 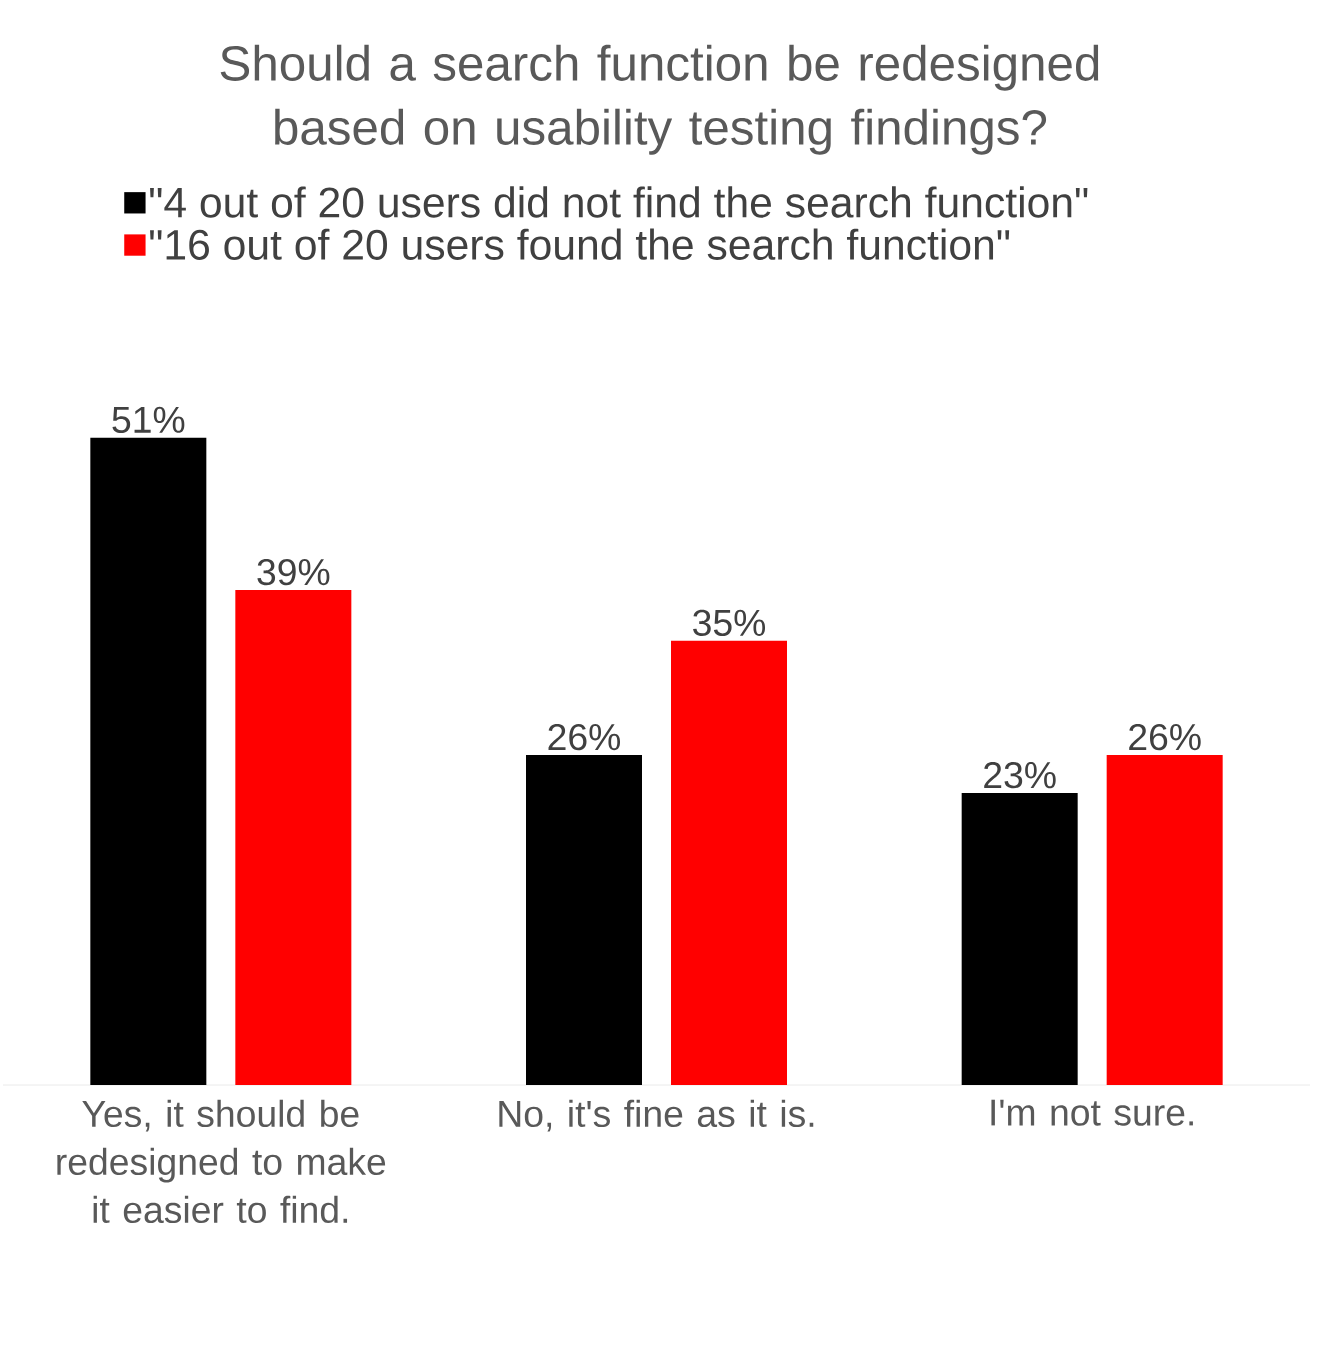 I want to click on x-tick-label: I'm not sure., so click(x=1092, y=1112).